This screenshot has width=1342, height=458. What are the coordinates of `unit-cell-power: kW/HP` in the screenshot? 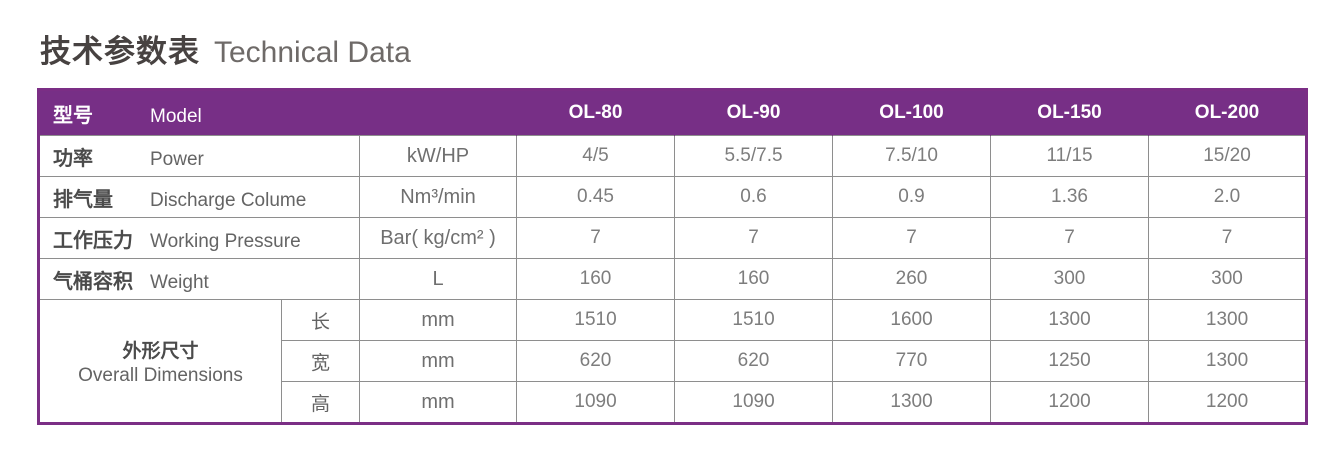 It's located at (438, 156).